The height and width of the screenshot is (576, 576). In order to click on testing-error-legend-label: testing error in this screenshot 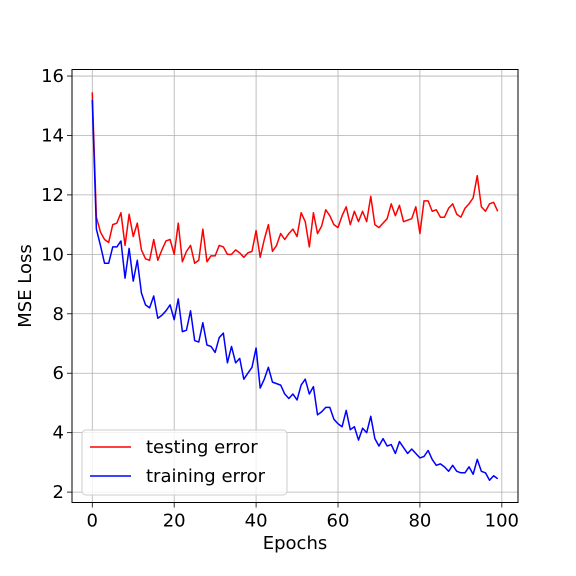, I will do `click(202, 447)`.